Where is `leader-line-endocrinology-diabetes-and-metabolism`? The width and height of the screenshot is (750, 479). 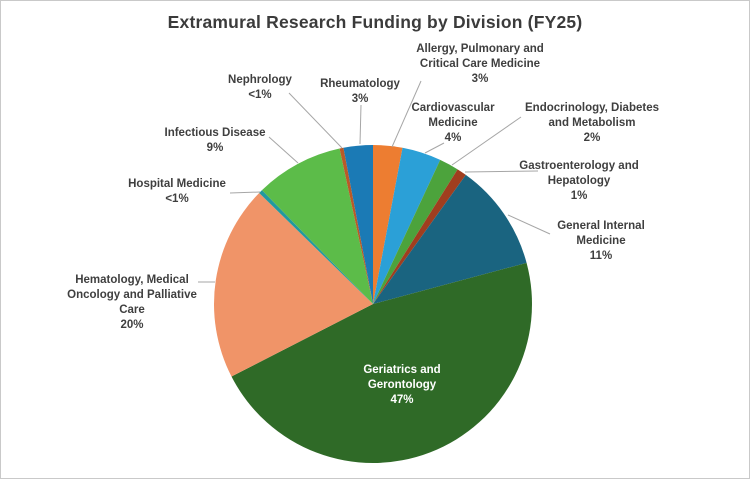 leader-line-endocrinology-diabetes-and-metabolism is located at coordinates (486, 141).